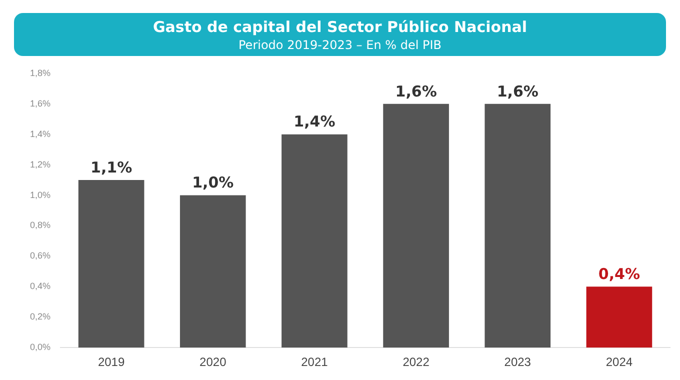 The height and width of the screenshot is (380, 680). Describe the element at coordinates (40, 317) in the screenshot. I see `y-tick-label: 0,2%` at that location.